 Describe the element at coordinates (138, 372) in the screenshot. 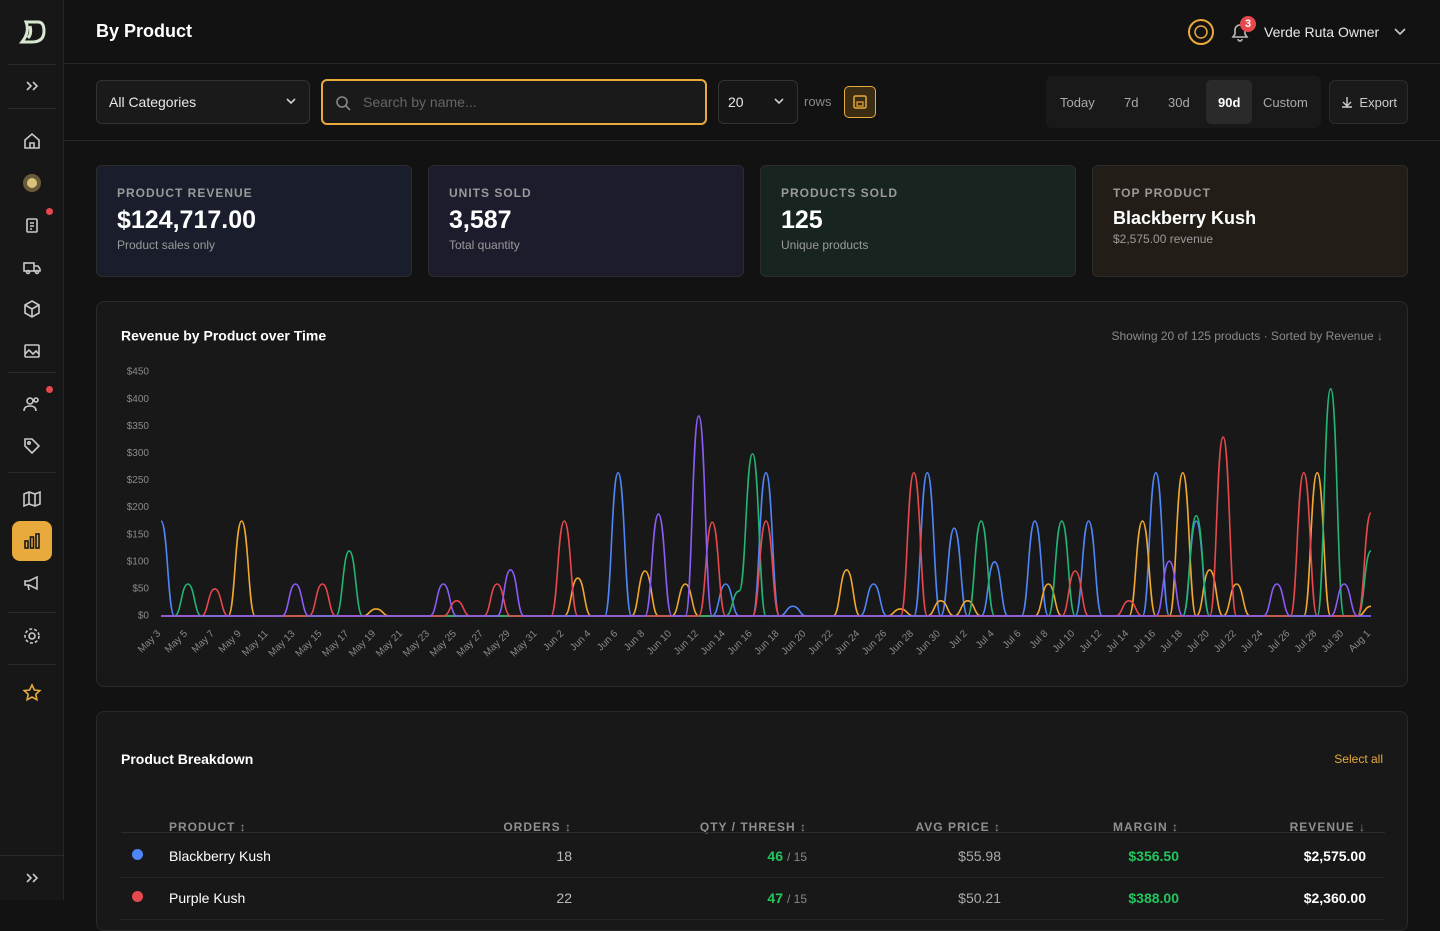

I see `y-tick-label: $450` at that location.